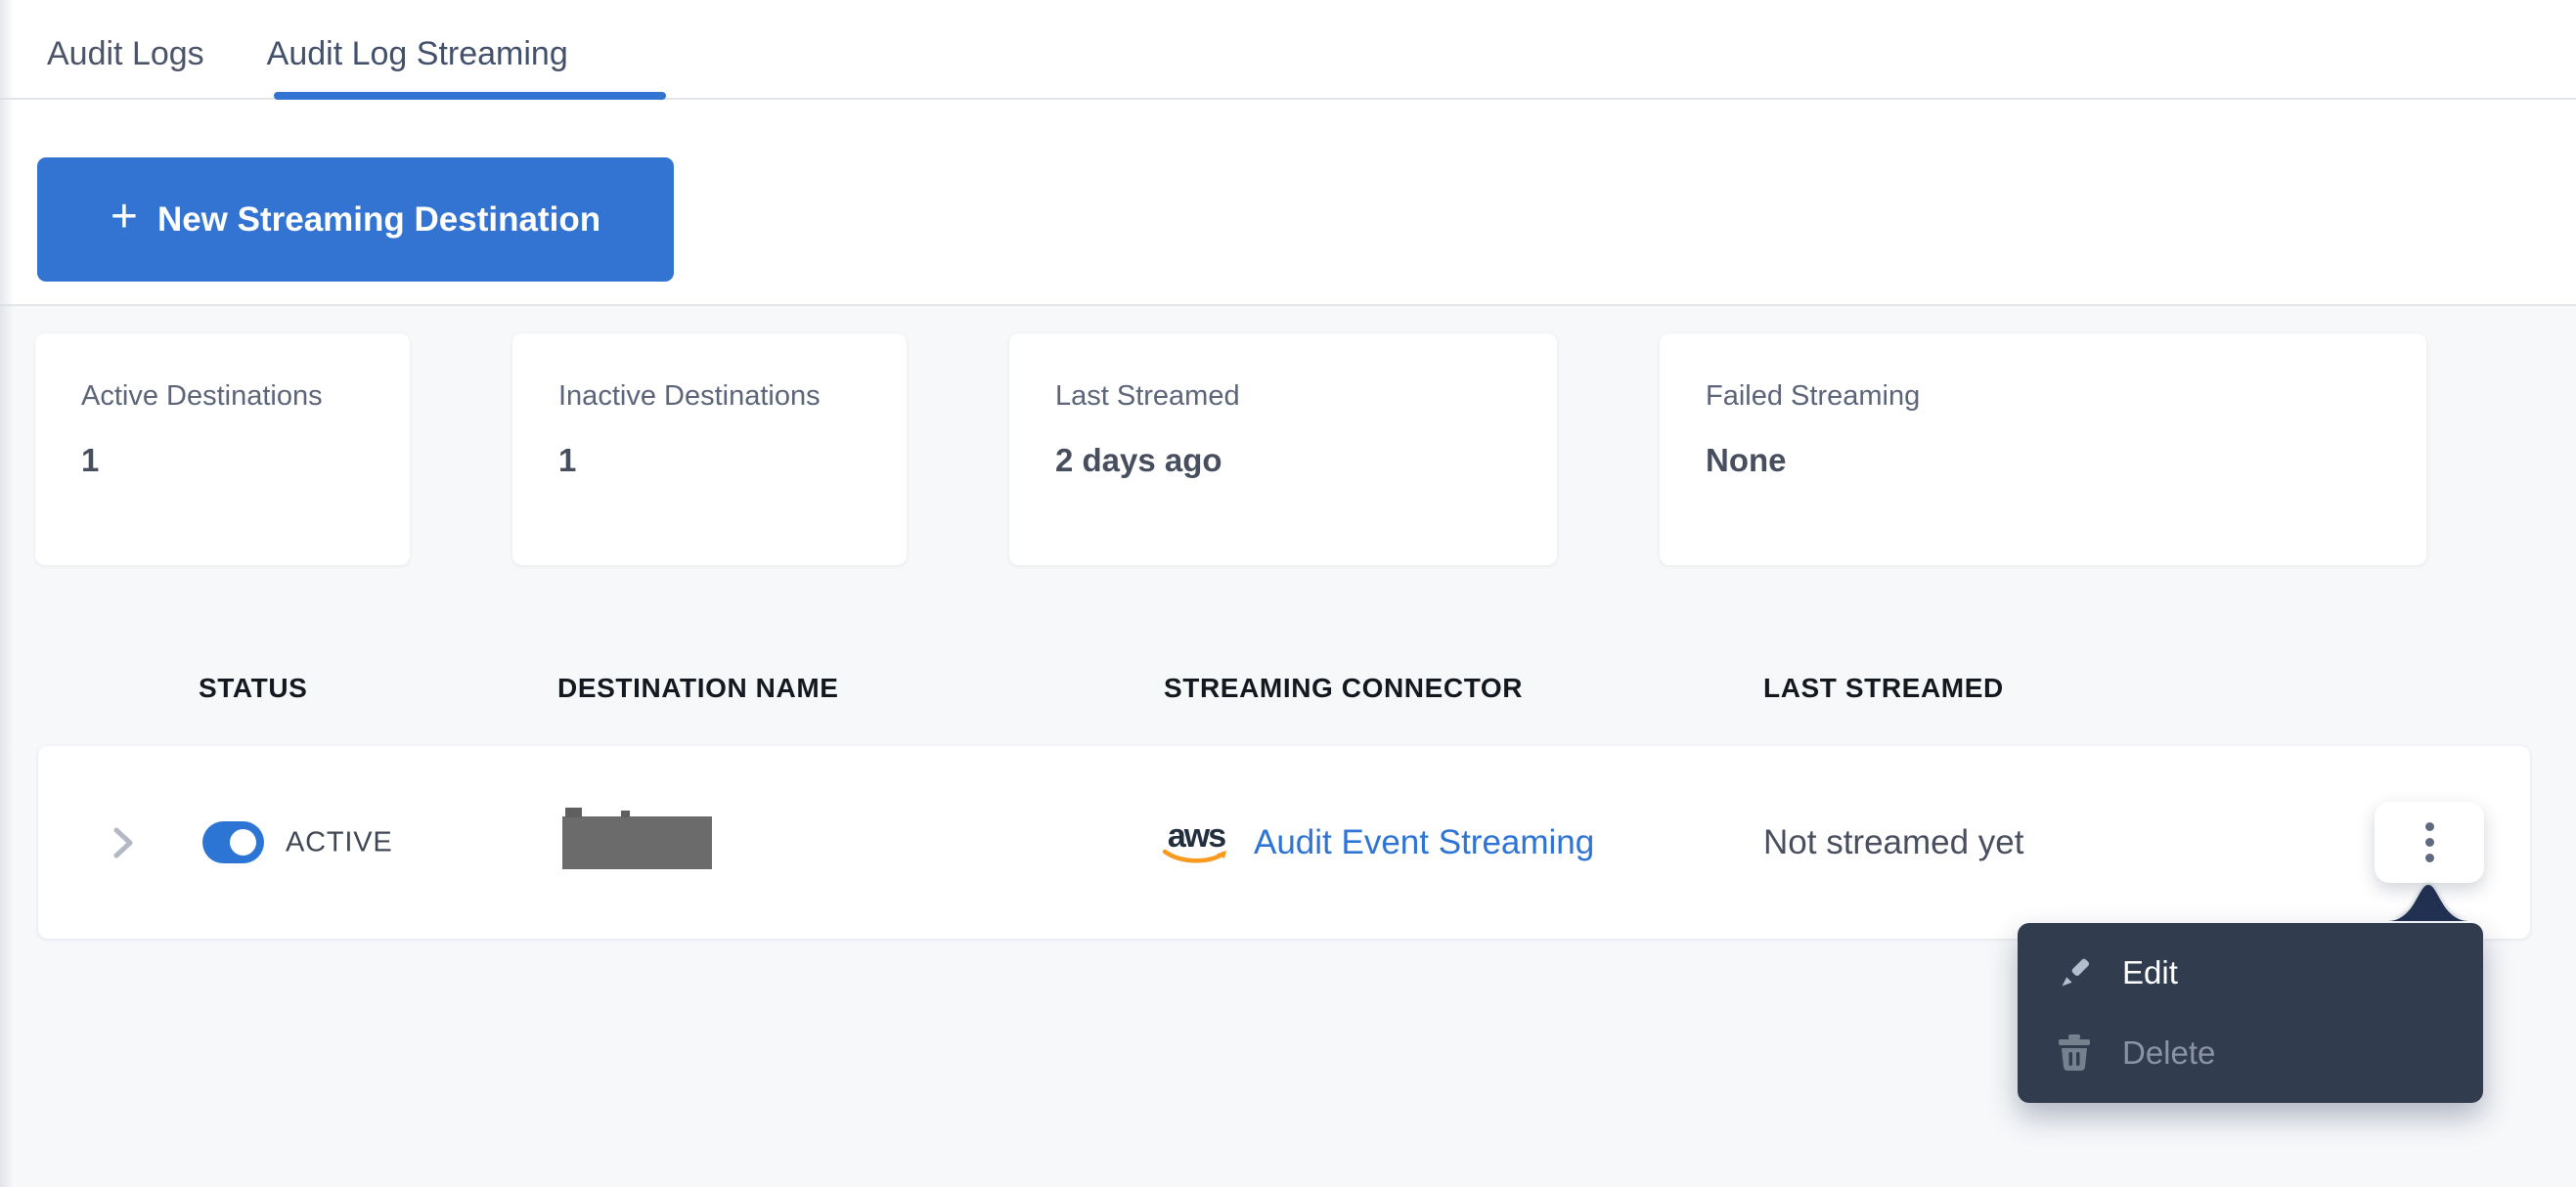 The height and width of the screenshot is (1187, 2576). I want to click on trash-icon, so click(2074, 1052).